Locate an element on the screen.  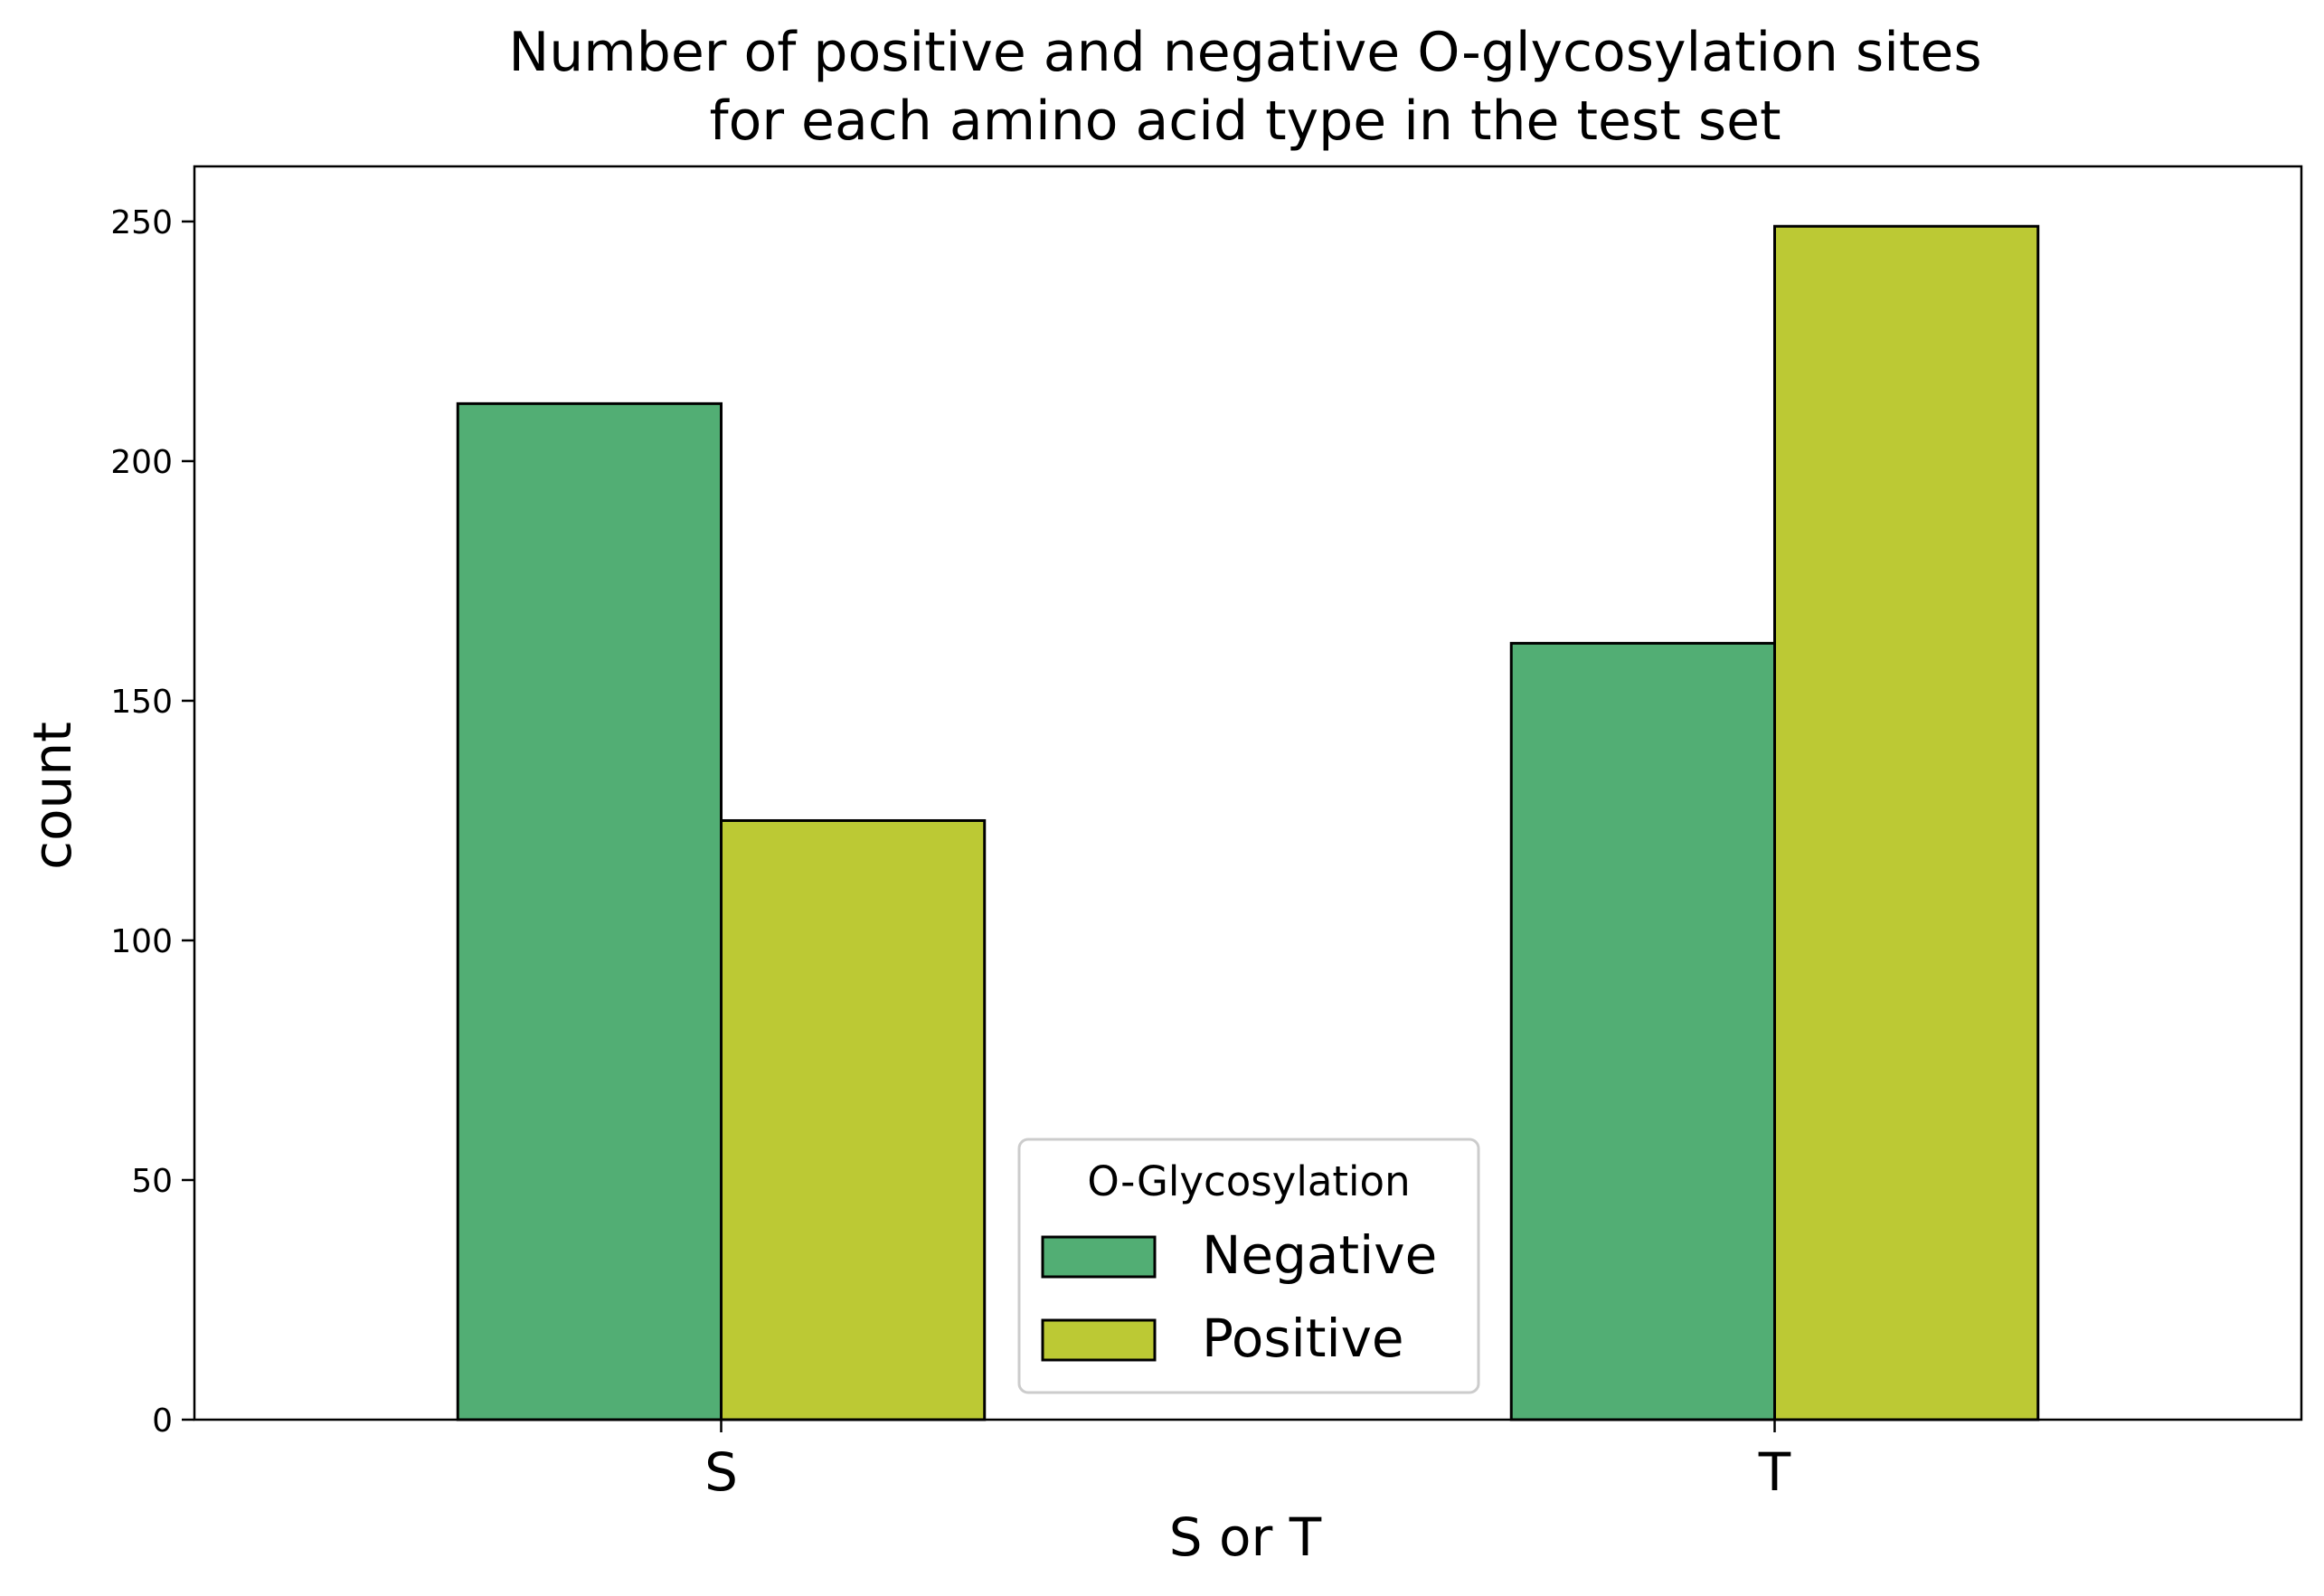
chart-title-line-2: for each amino acid type in the test set is located at coordinates (1245, 122).